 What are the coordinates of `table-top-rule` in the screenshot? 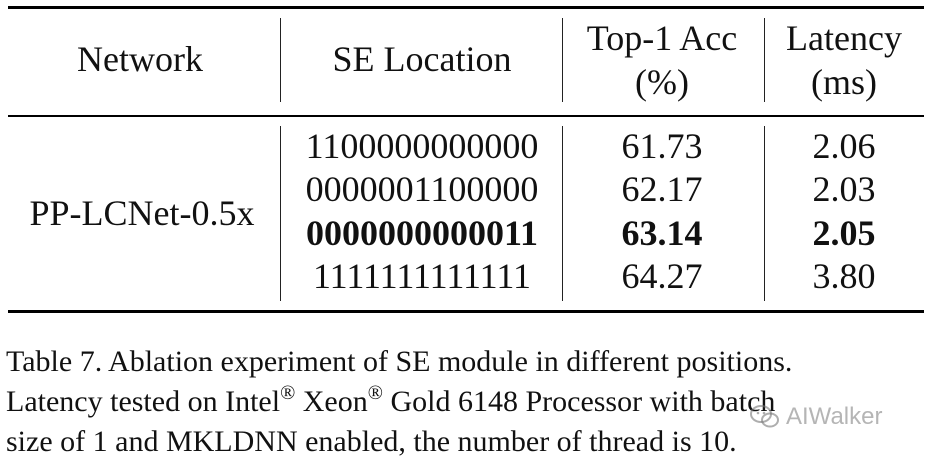 It's located at (466, 7).